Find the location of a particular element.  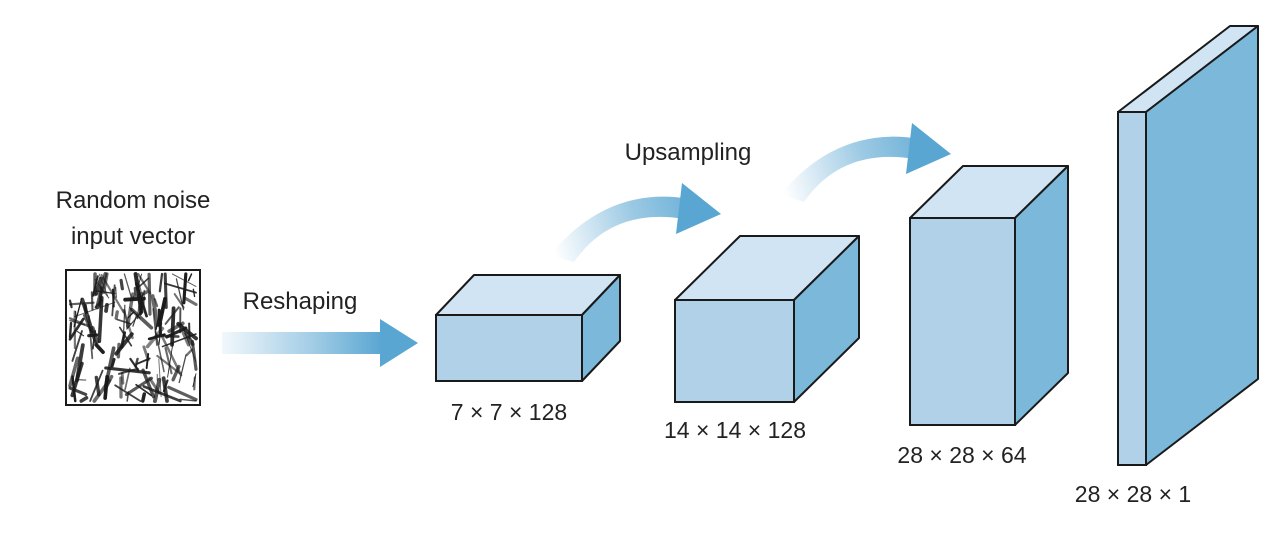

feature-map-block-28x28x64 is located at coordinates (989, 295).